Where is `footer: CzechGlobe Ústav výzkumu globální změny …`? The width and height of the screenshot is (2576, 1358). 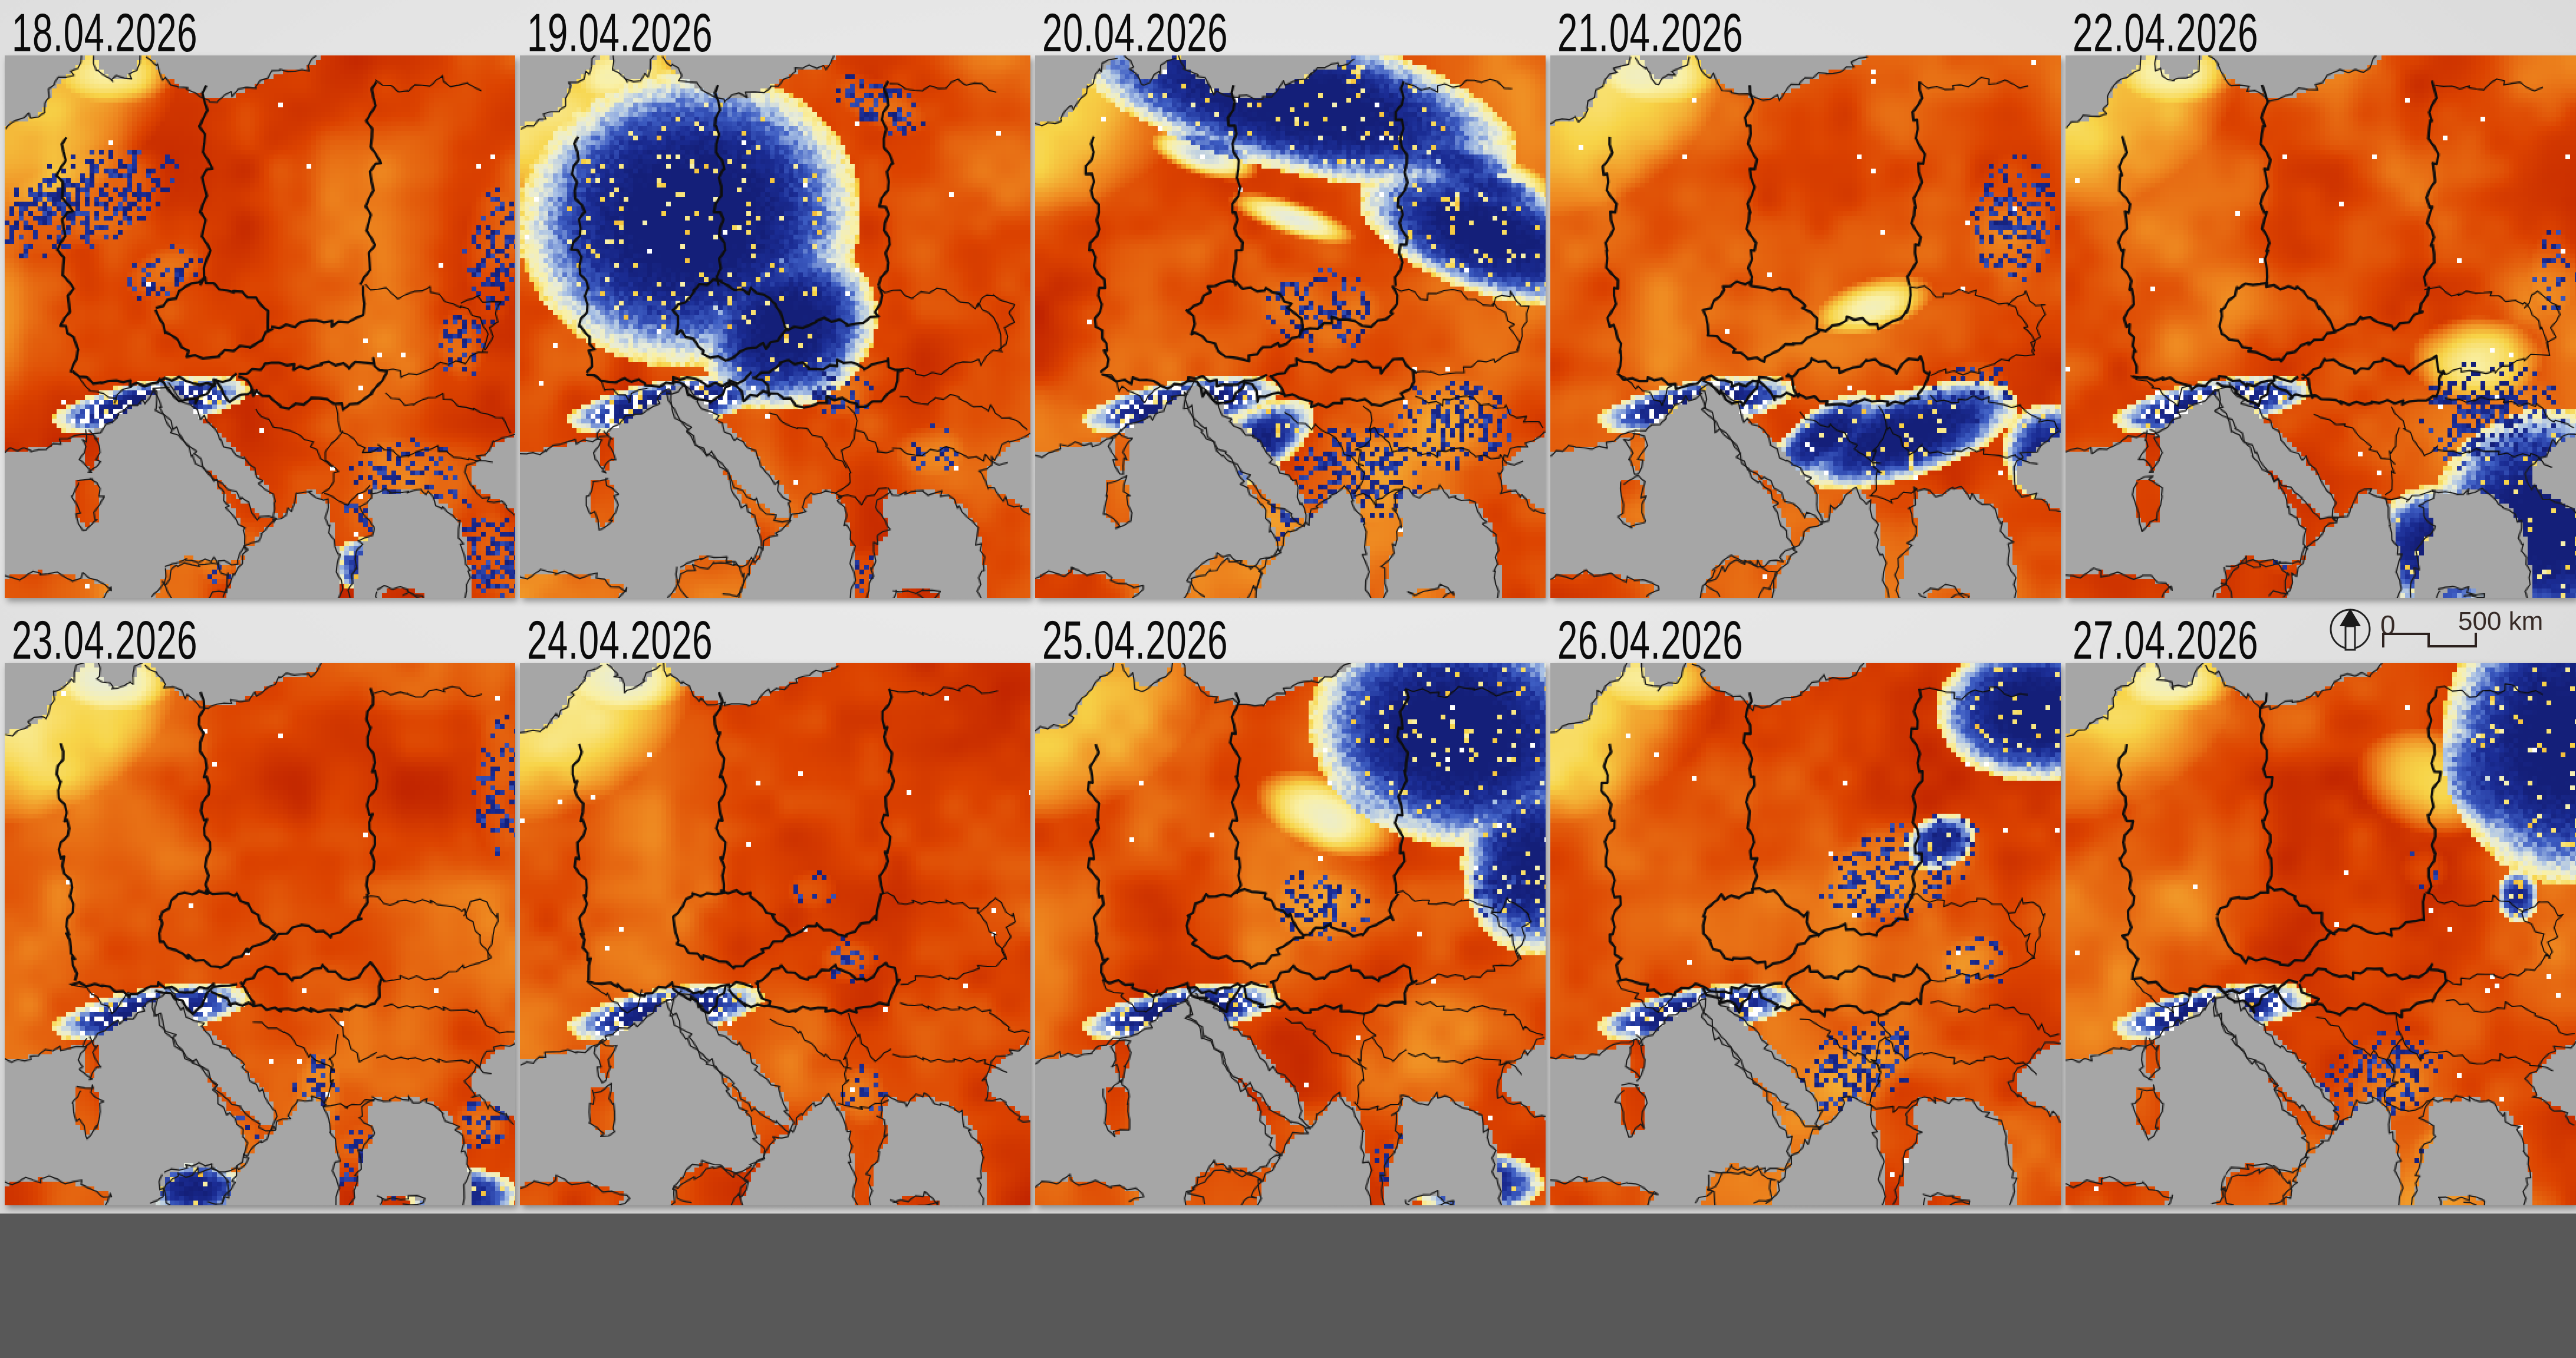
footer: CzechGlobe Ústav výzkumu globální změny … is located at coordinates (1288, 1286).